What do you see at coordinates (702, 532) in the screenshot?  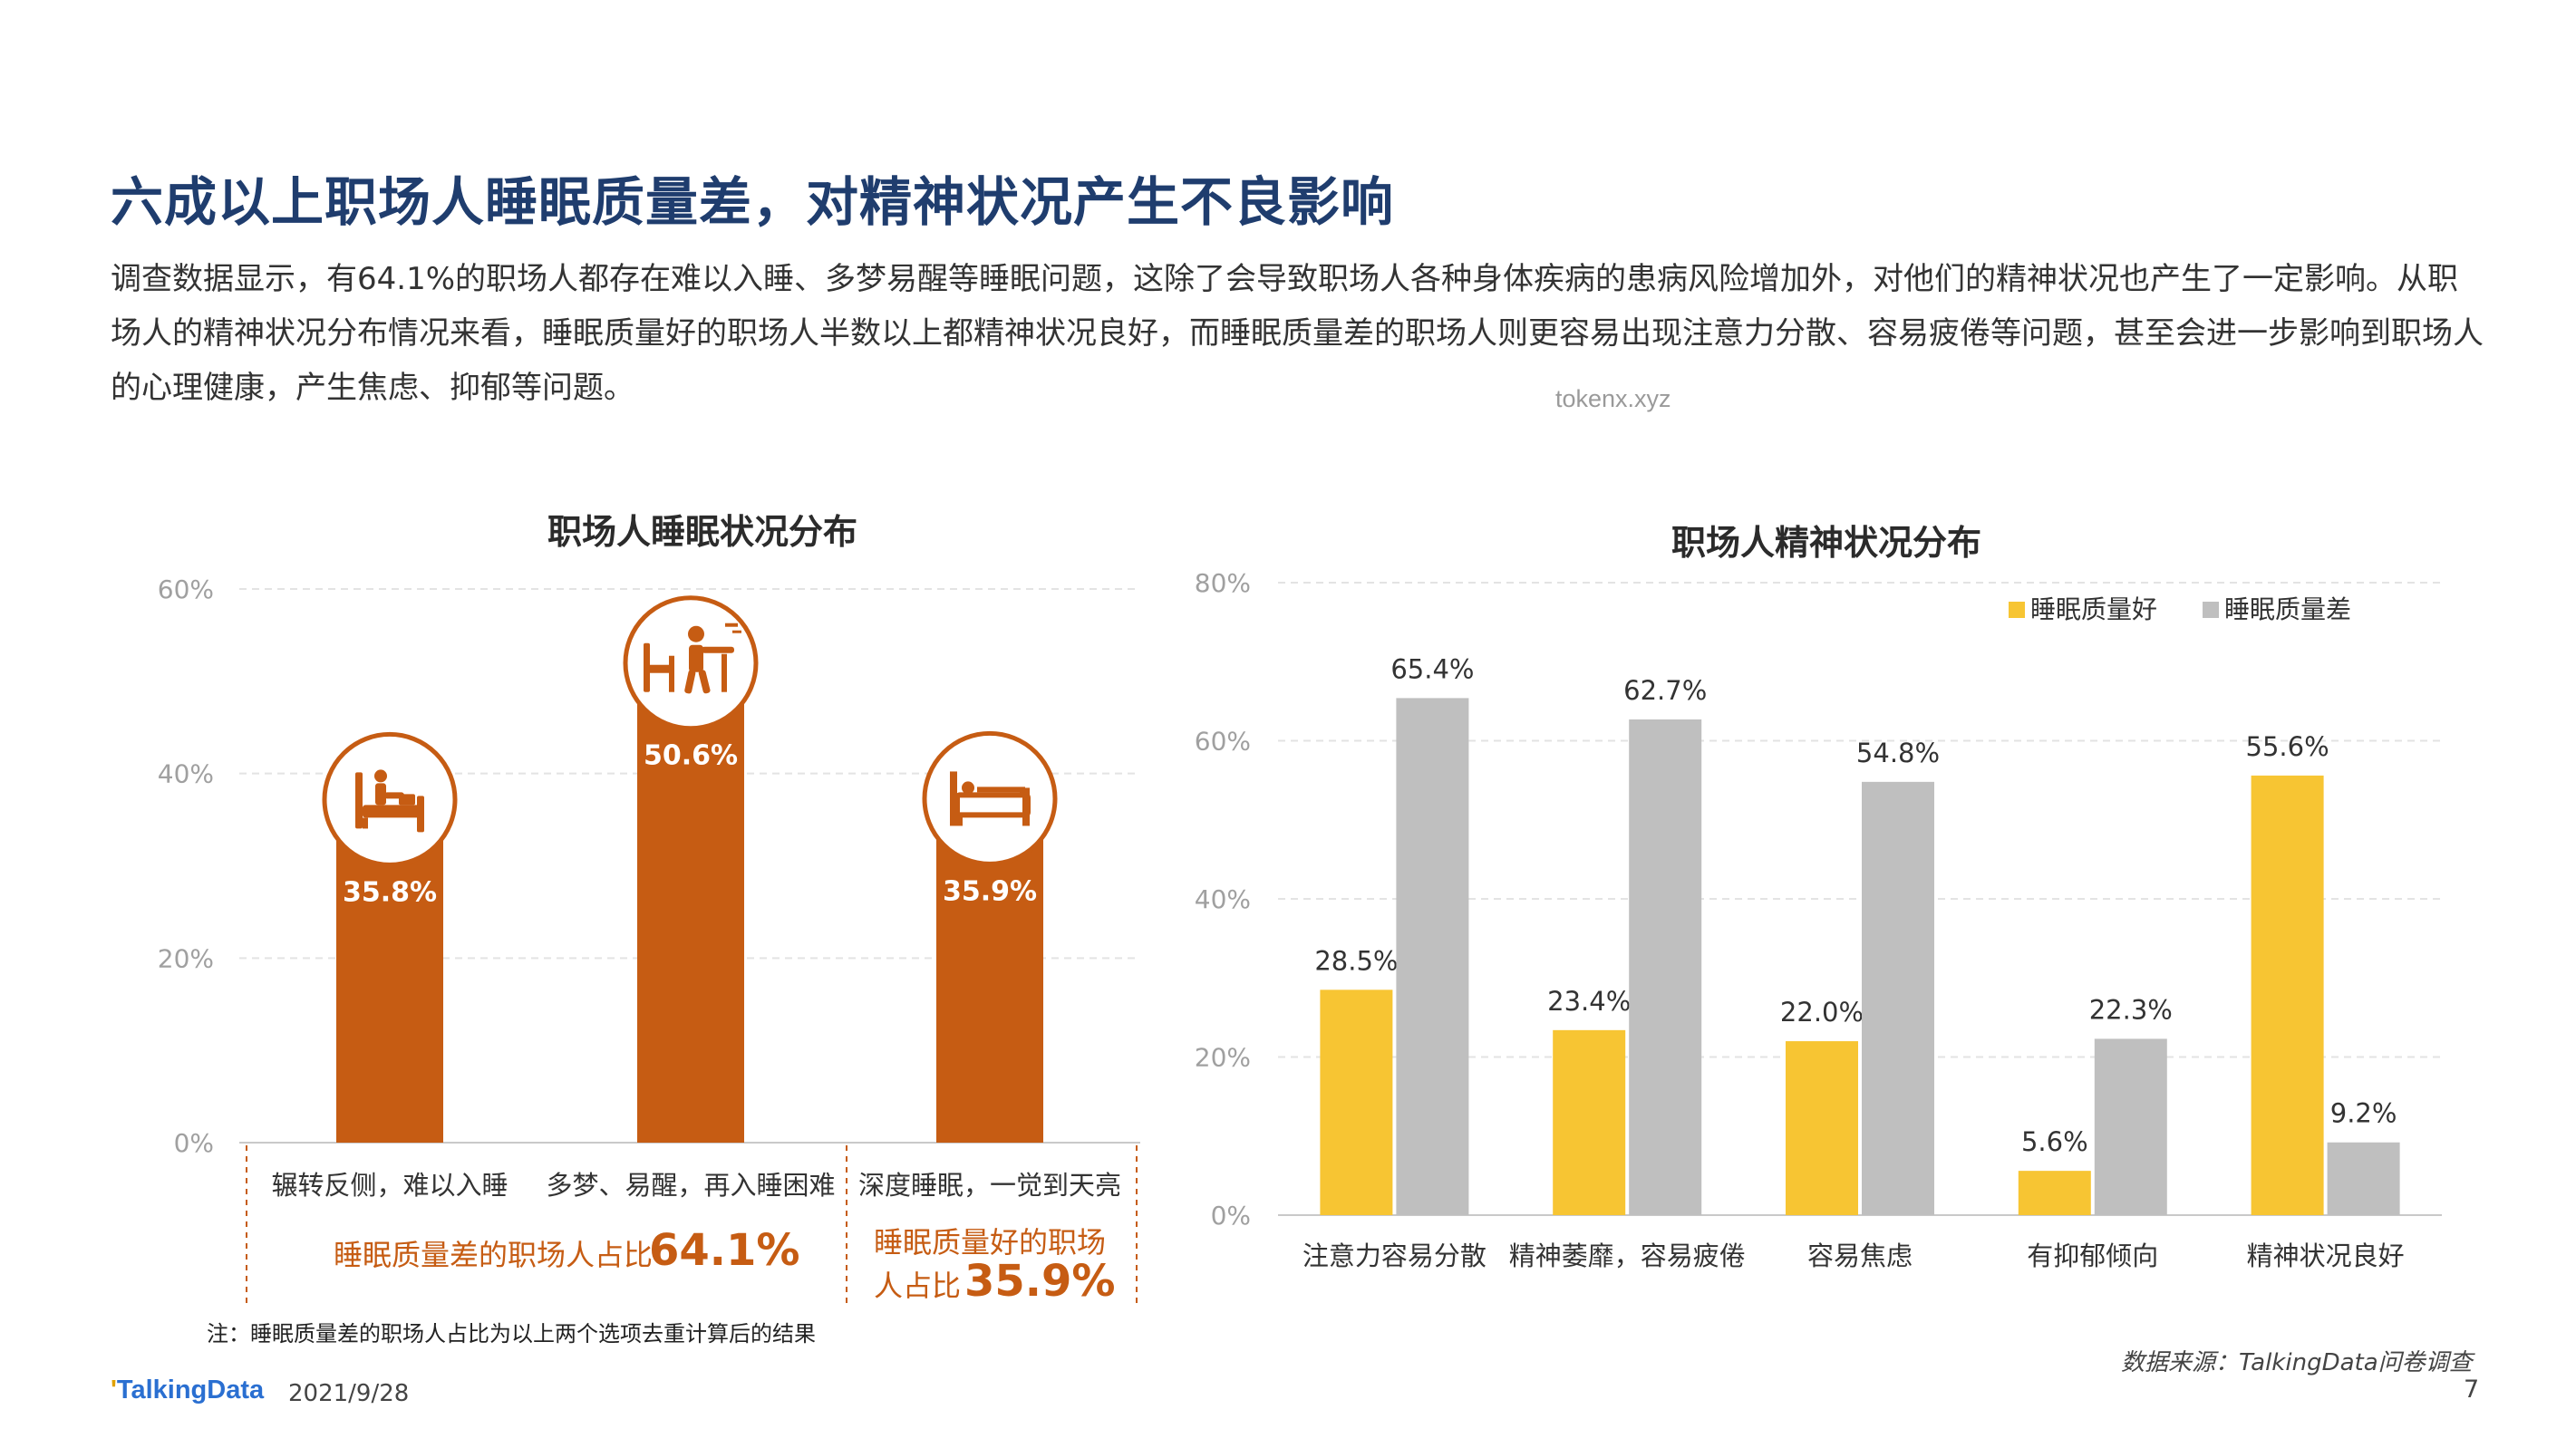 I see `sleep-chart-title: 职场人睡眠状况分布` at bounding box center [702, 532].